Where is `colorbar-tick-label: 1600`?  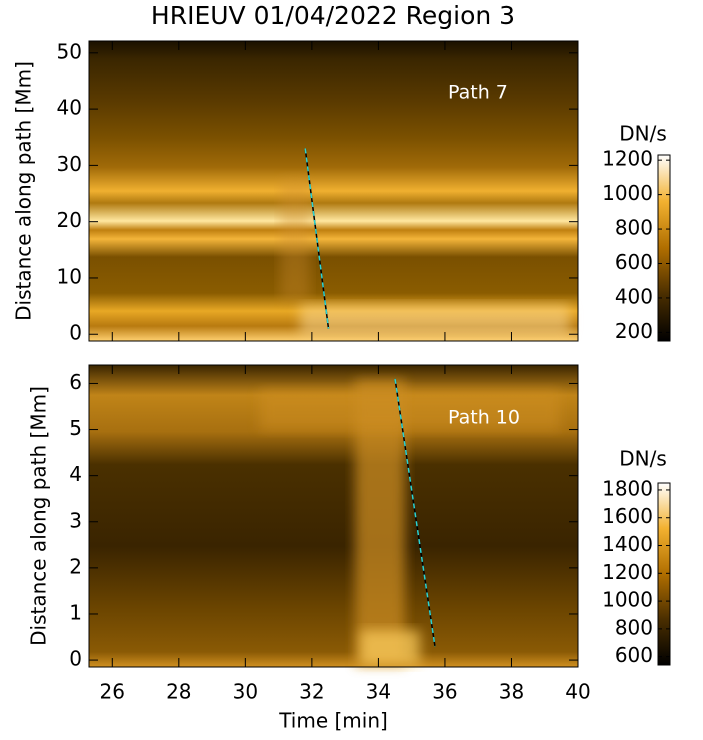 colorbar-tick-label: 1600 is located at coordinates (627, 516).